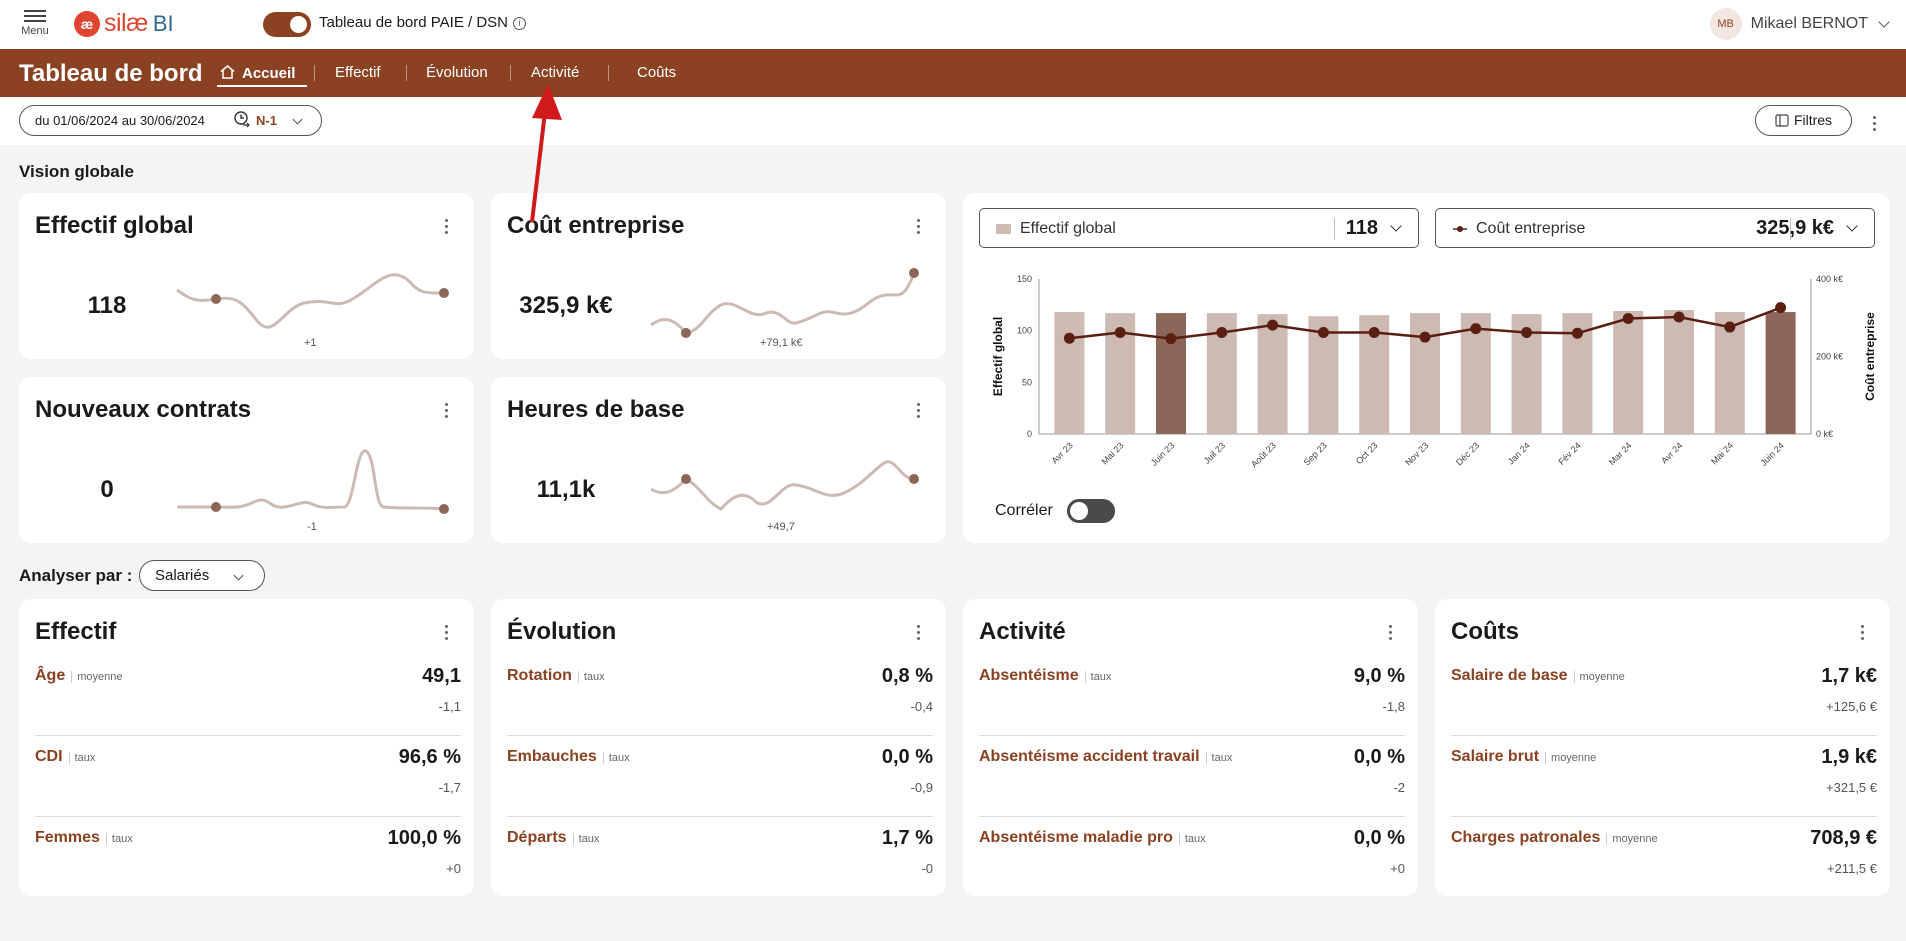  I want to click on sparkline, so click(313, 481).